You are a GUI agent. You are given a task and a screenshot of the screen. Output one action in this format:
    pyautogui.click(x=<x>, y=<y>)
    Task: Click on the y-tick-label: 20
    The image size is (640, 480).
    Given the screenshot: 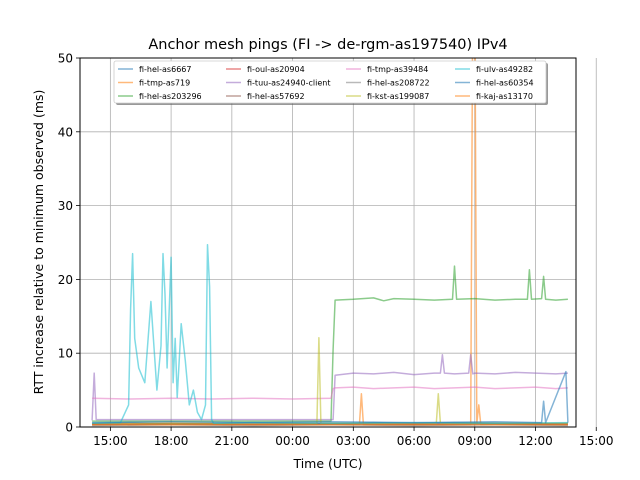 What is the action you would take?
    pyautogui.click(x=65, y=280)
    